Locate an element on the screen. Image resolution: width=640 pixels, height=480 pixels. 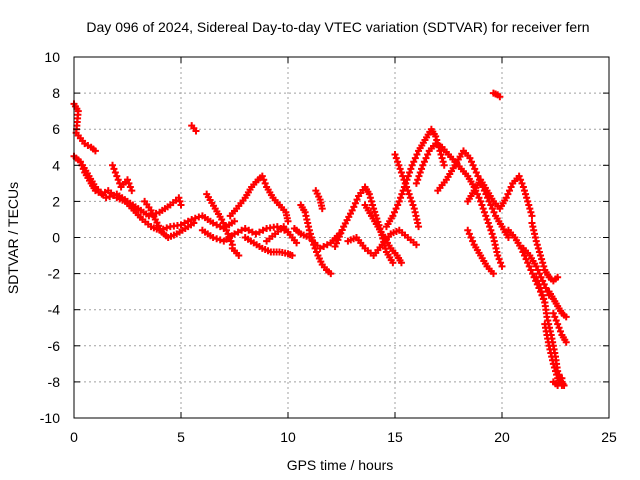
x-tick-label: 0 is located at coordinates (74, 437).